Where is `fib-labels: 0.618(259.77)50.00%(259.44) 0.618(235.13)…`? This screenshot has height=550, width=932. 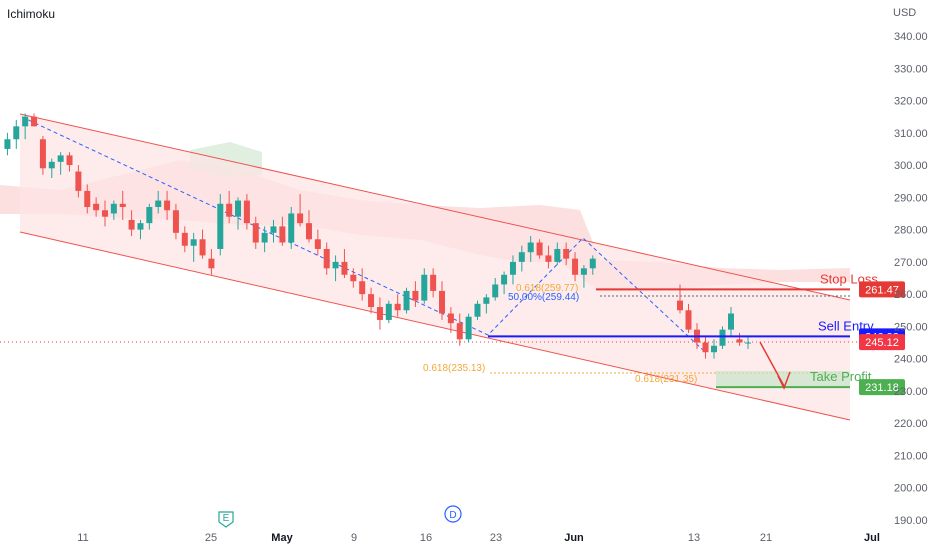 fib-labels: 0.618(259.77)50.00%(259.44) 0.618(235.13)… is located at coordinates (560, 334).